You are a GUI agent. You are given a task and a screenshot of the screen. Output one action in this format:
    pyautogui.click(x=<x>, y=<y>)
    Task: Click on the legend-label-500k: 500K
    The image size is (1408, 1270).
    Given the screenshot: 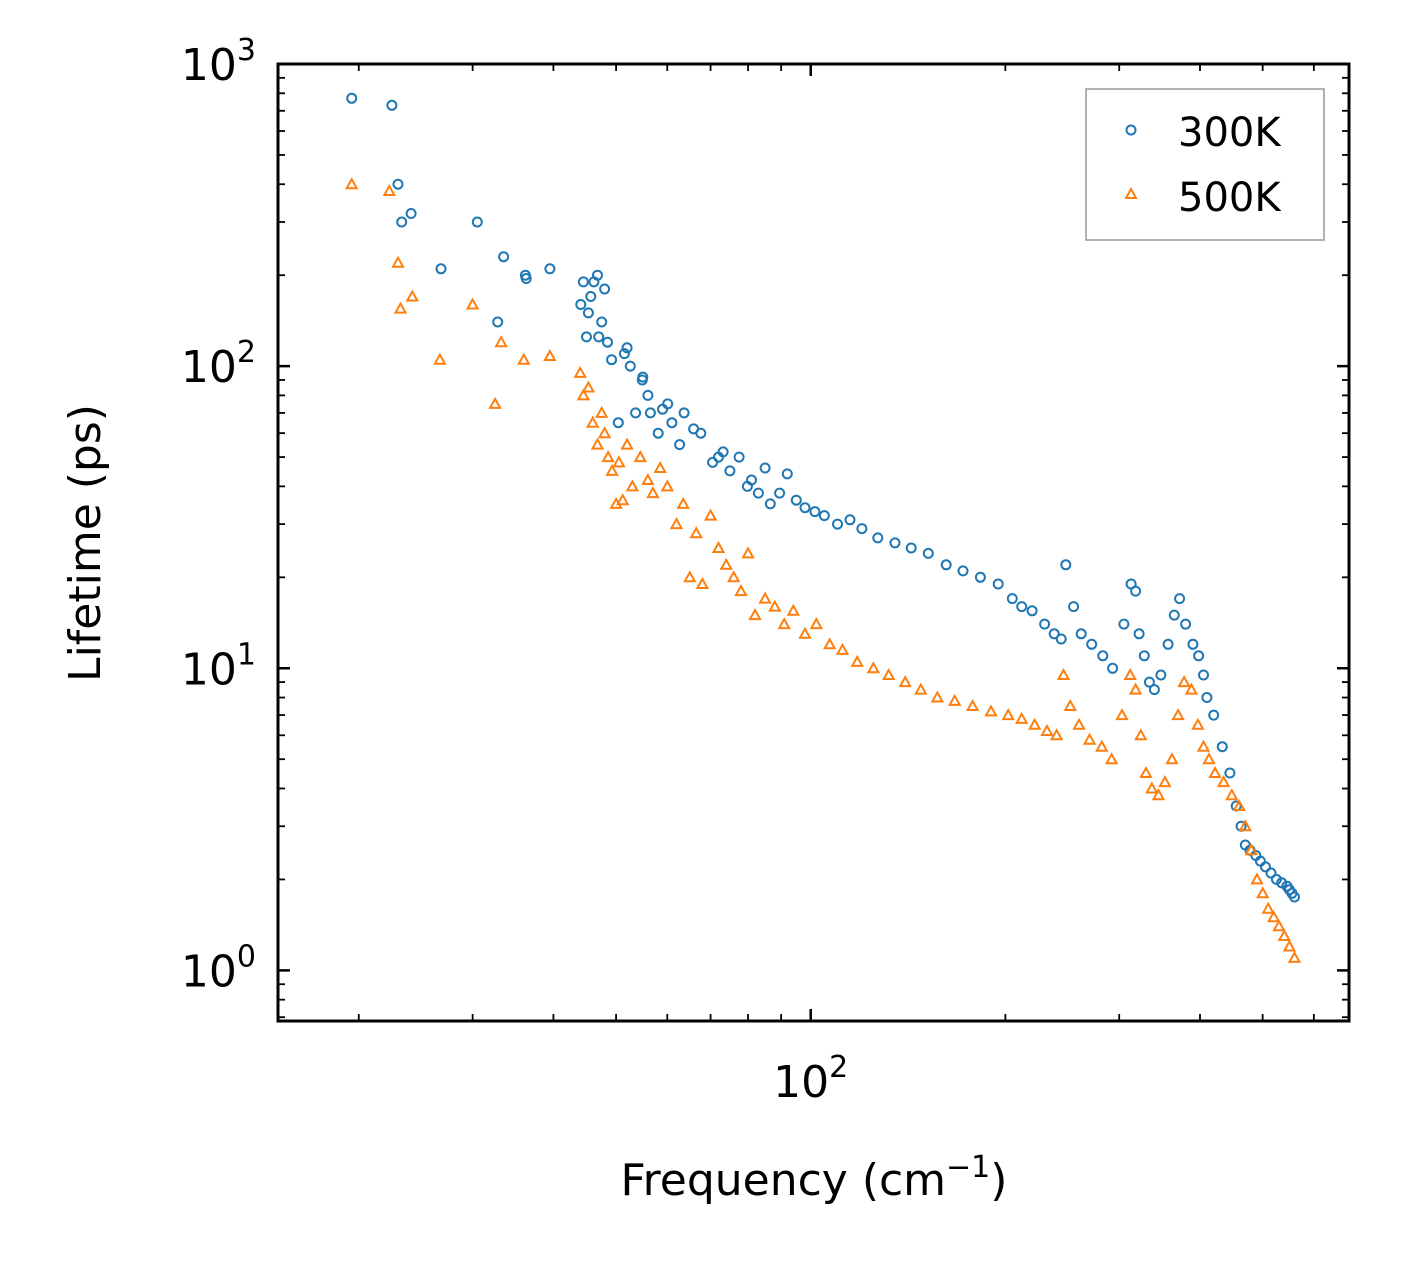 What is the action you would take?
    pyautogui.click(x=1230, y=198)
    